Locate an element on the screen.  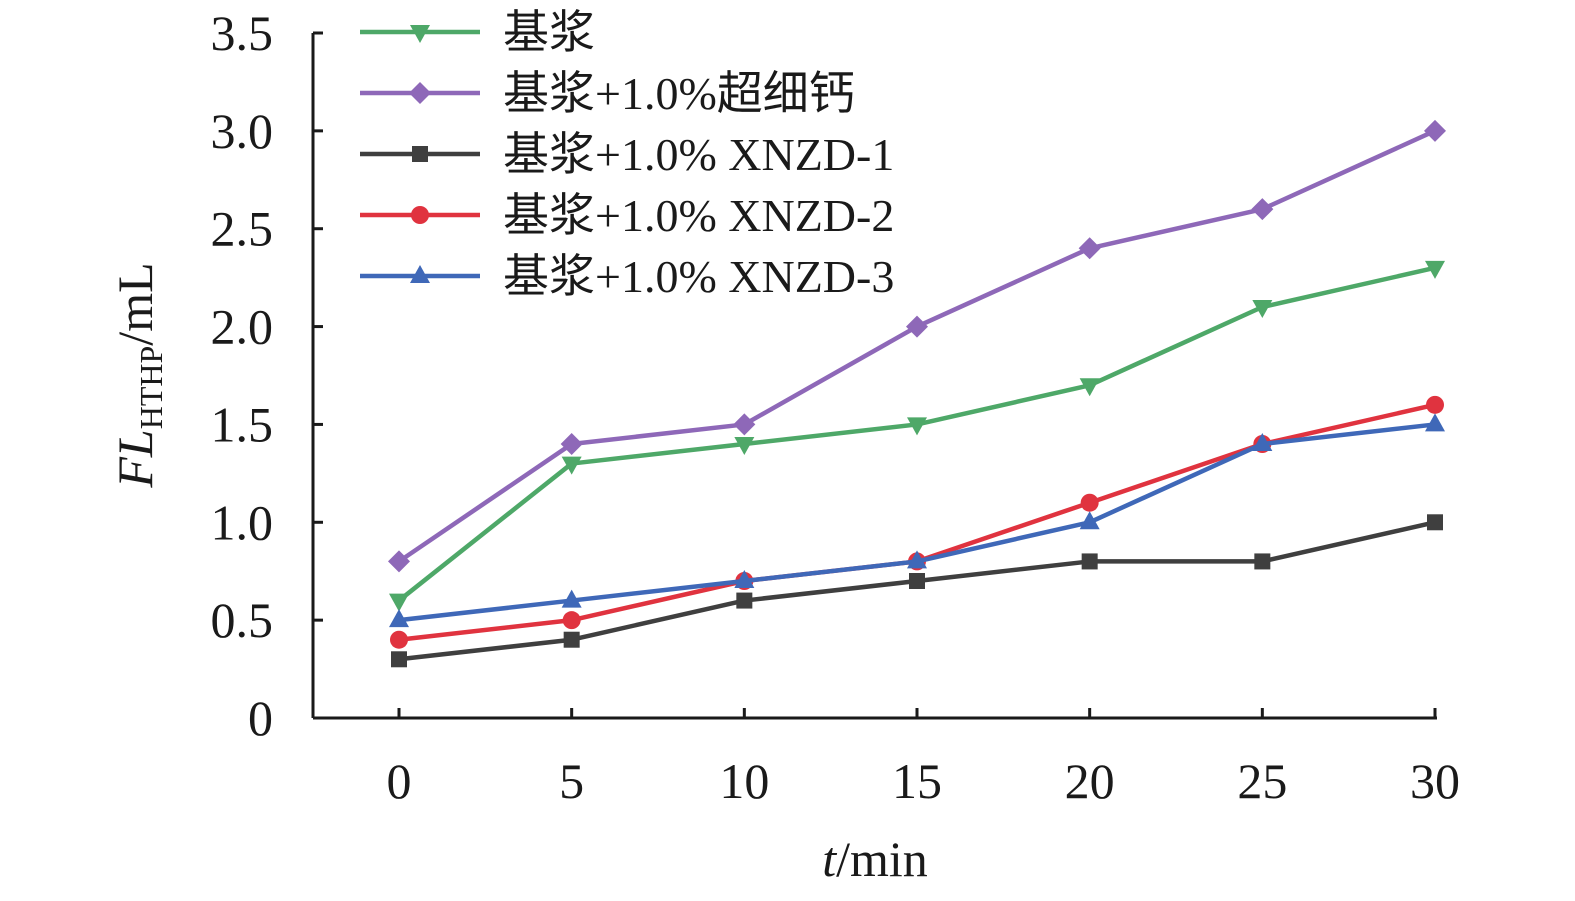
x-tick-label: 15 is located at coordinates (917, 781).